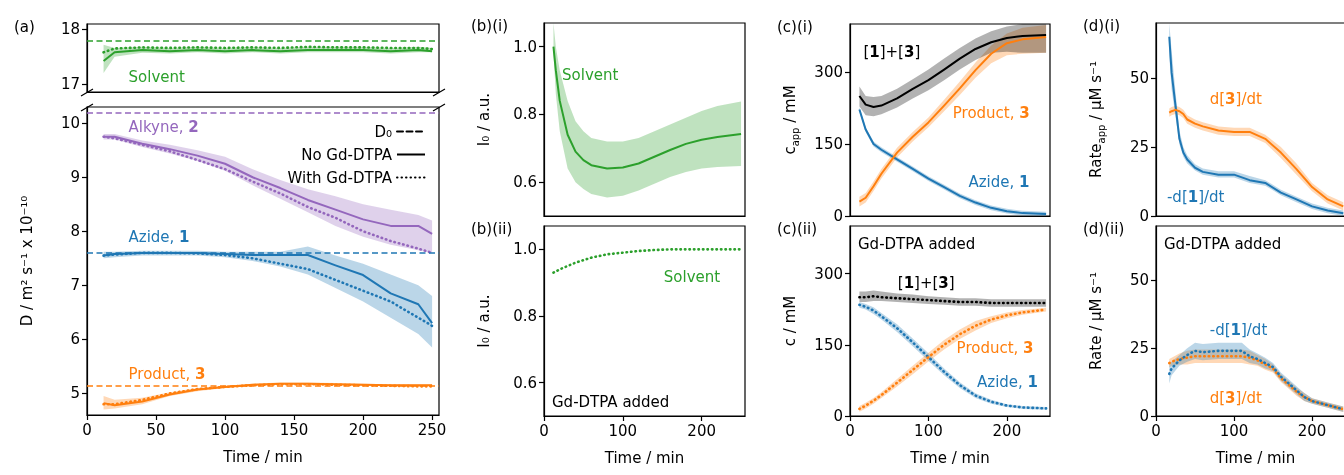  What do you see at coordinates (75, 231) in the screenshot?
I see `y-tick-label: 8` at bounding box center [75, 231].